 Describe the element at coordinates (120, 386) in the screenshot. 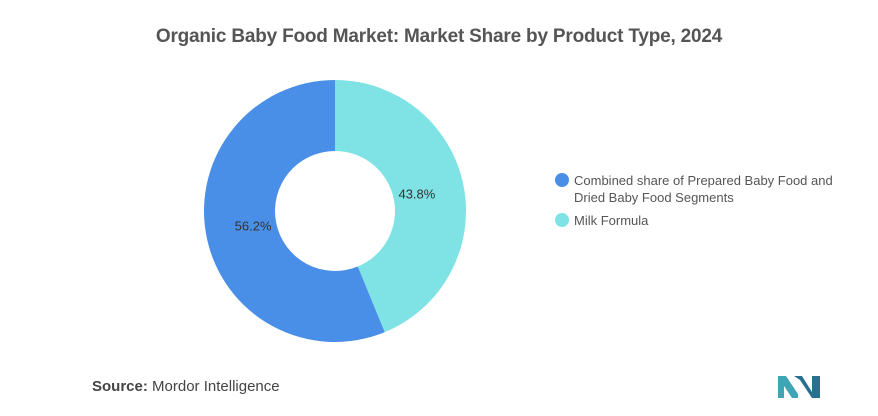

I see `source-label: Source:` at that location.